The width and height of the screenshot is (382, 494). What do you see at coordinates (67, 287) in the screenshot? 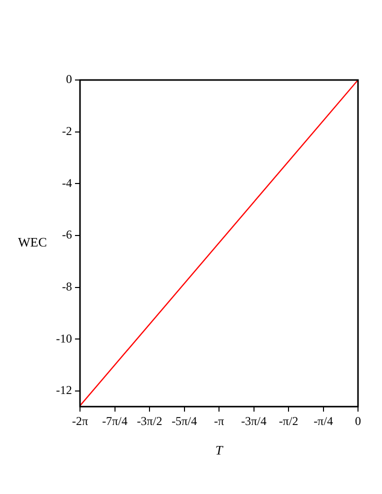
I see `y-tick-label: -8` at bounding box center [67, 287].